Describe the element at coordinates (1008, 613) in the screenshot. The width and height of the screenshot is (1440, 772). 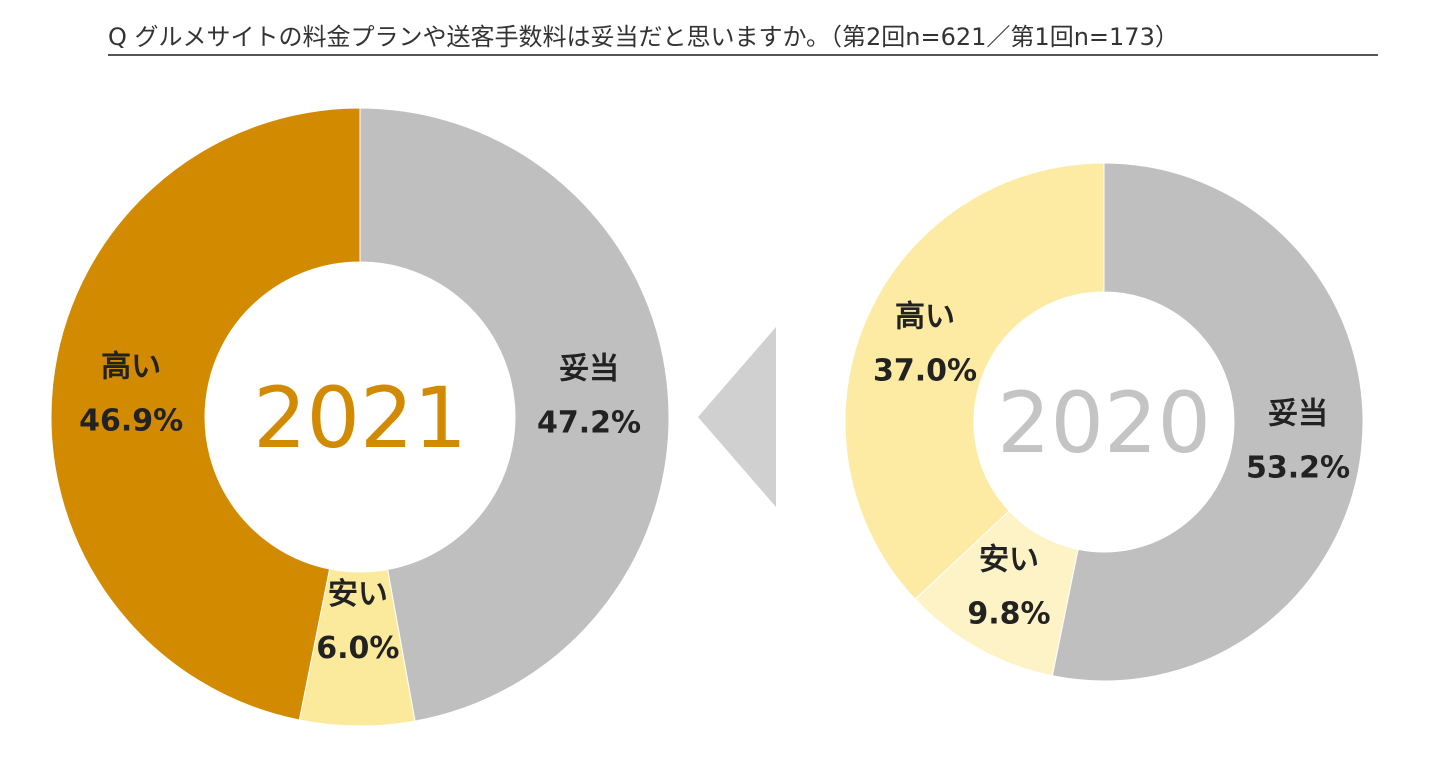
I see `slice-value-label: 9.8%` at that location.